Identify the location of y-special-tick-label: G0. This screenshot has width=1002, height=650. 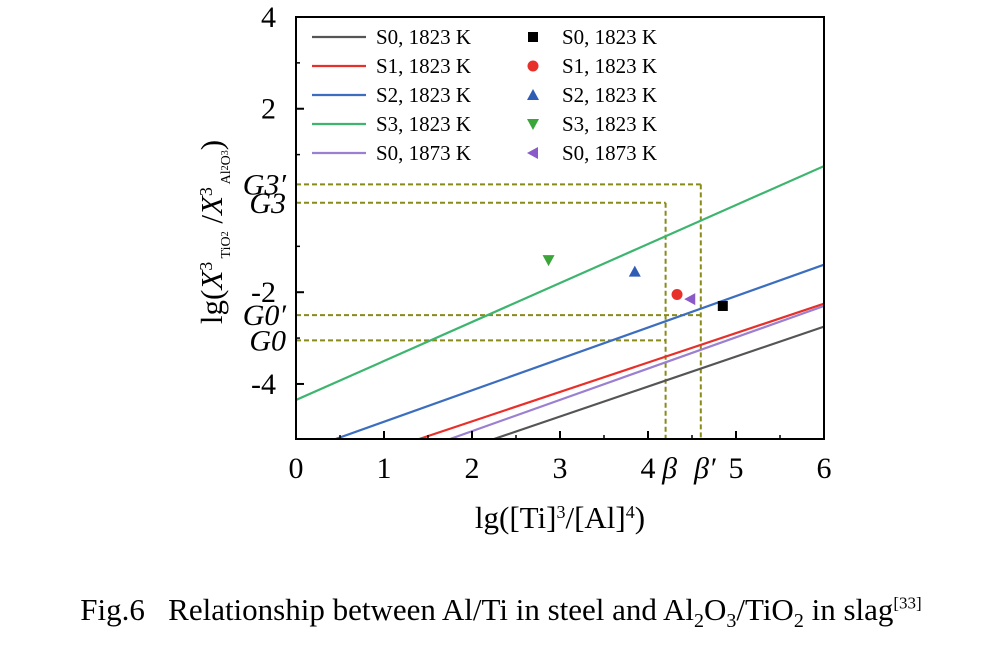
(267, 340).